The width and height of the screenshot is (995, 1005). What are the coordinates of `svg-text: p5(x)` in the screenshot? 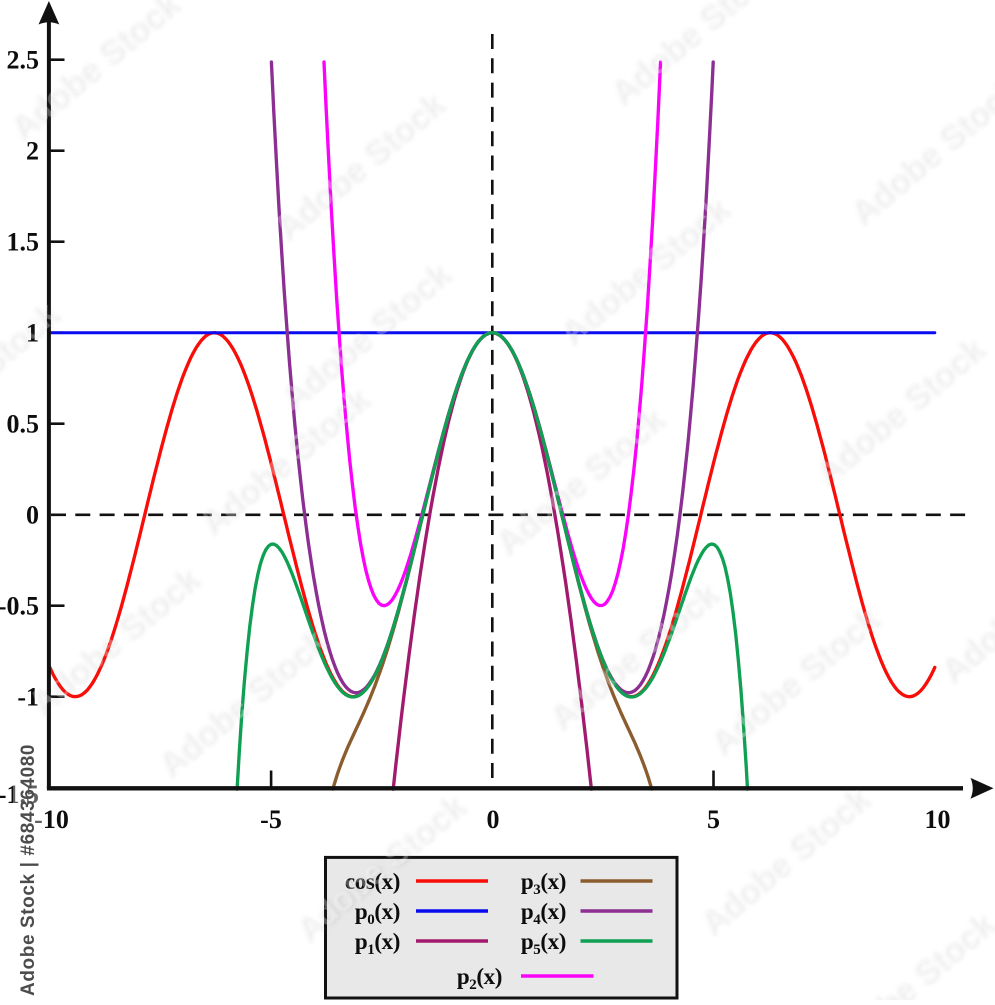 It's located at (543, 943).